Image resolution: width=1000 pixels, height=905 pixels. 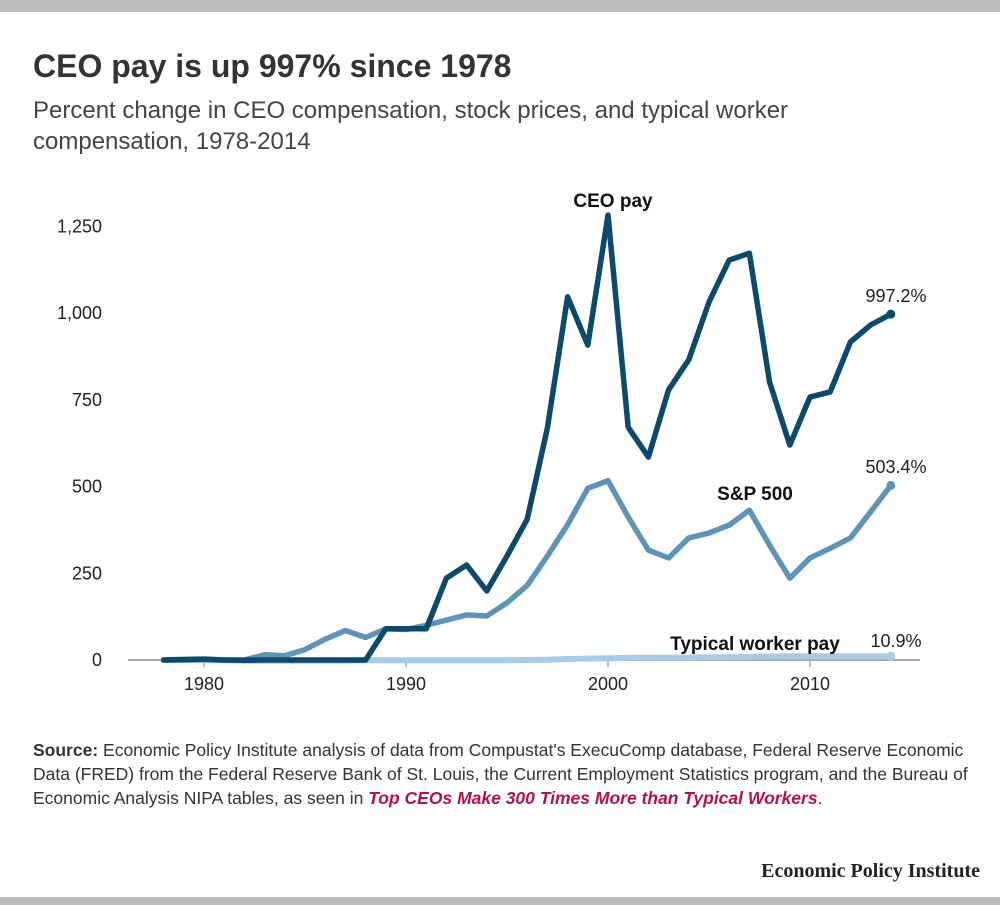 What do you see at coordinates (97, 660) in the screenshot?
I see `y-tick-label: 0` at bounding box center [97, 660].